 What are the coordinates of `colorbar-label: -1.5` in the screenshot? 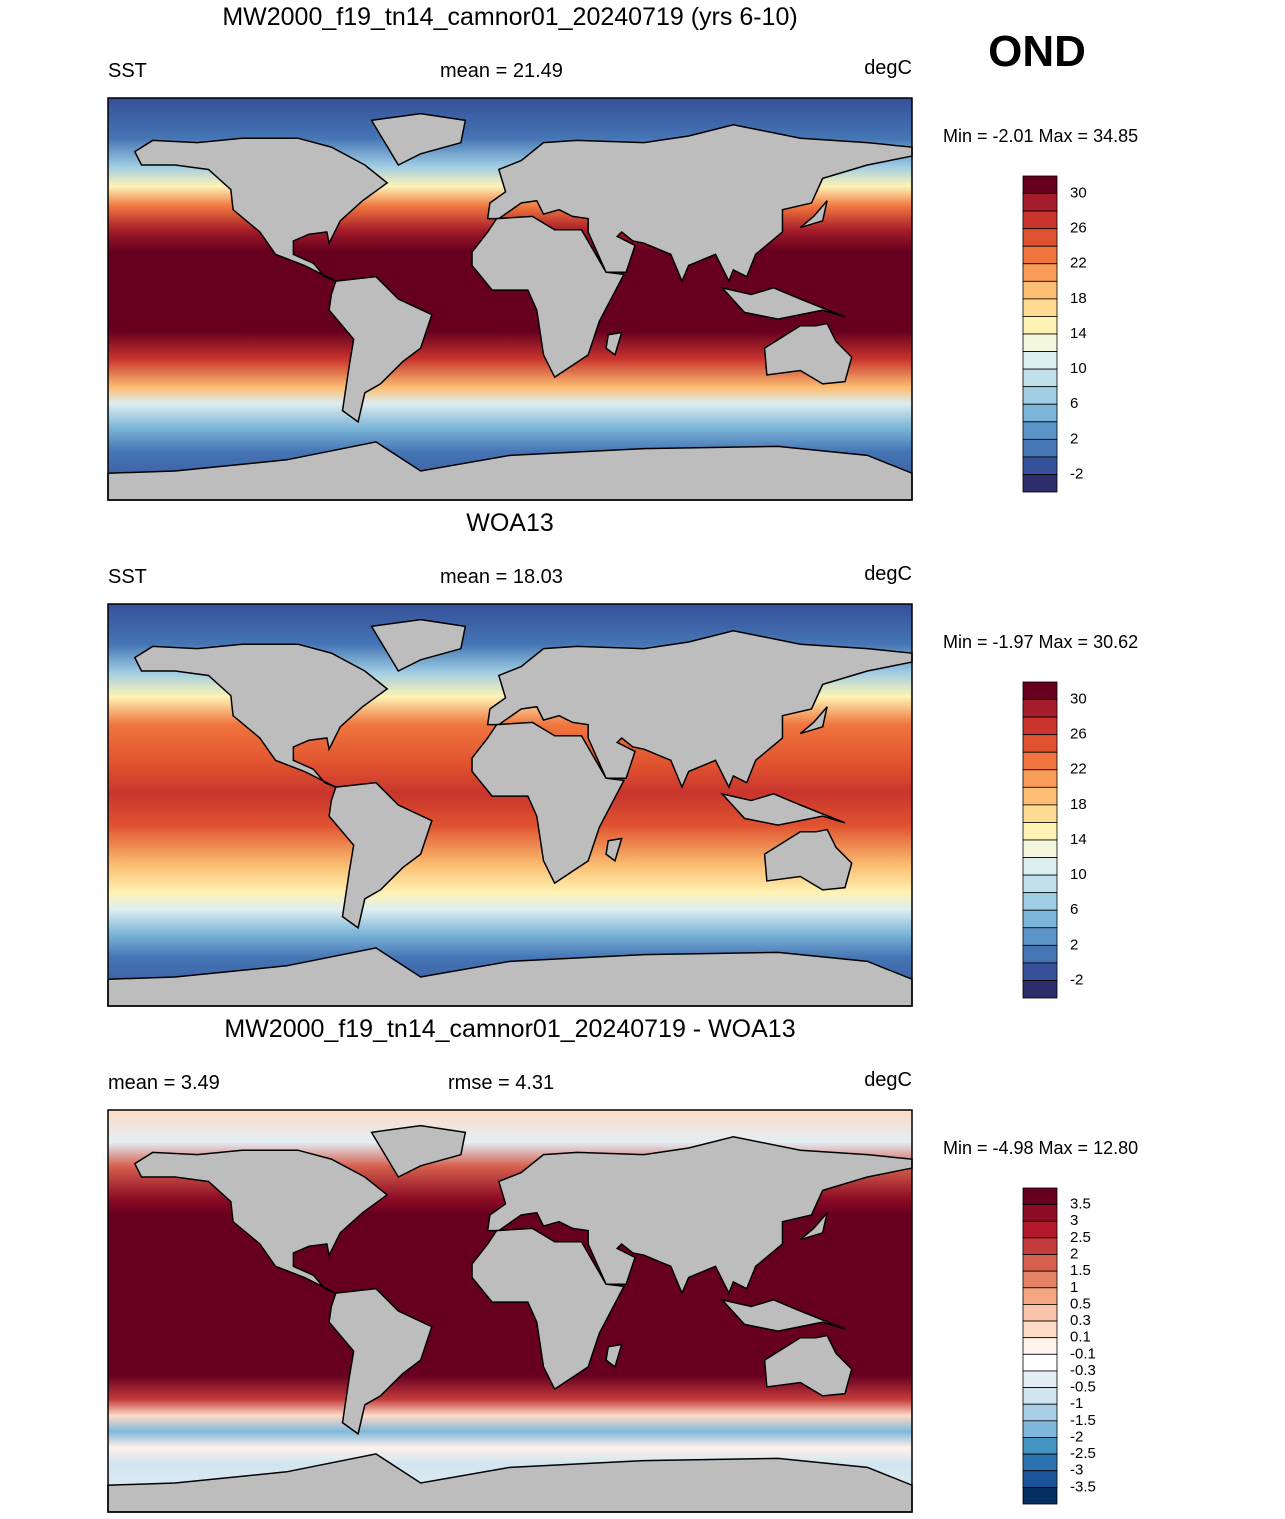 It's located at (1083, 1420).